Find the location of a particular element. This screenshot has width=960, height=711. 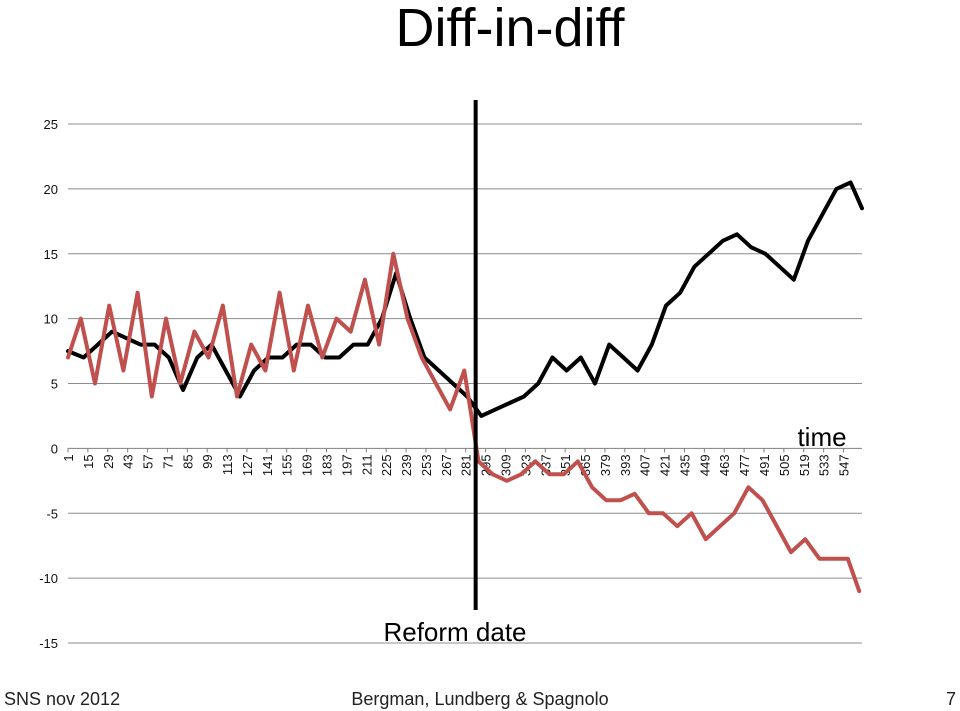

x-tick-label: 211 is located at coordinates (366, 464).